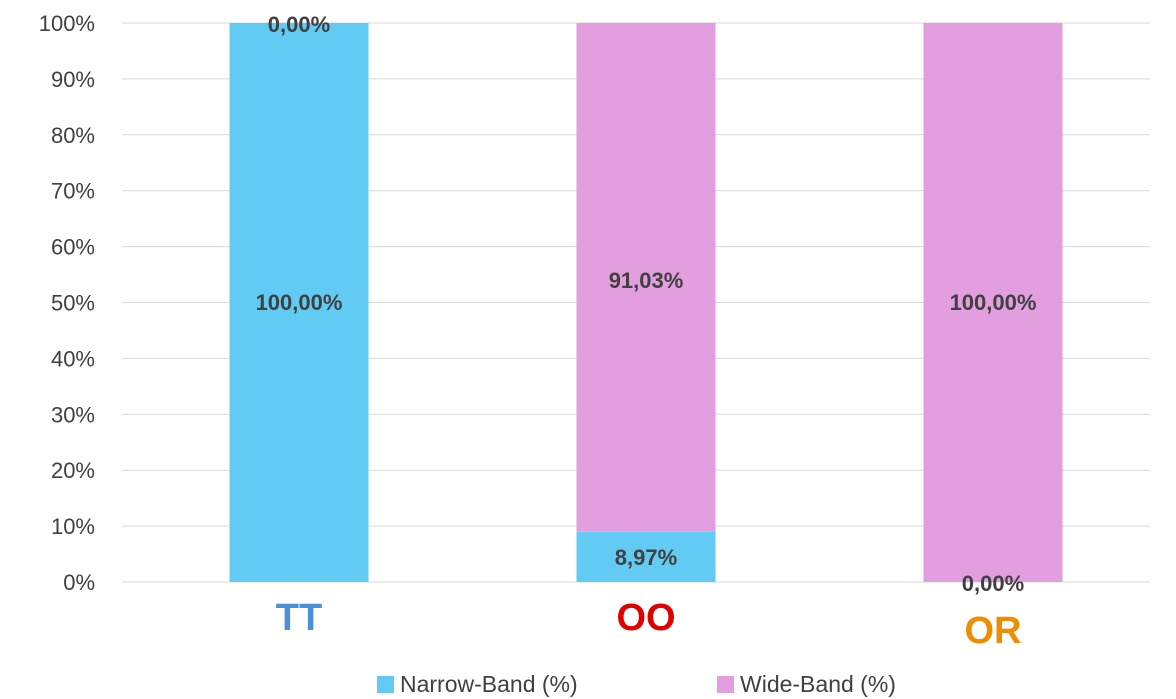  I want to click on y-tick-label: 40%, so click(73, 358).